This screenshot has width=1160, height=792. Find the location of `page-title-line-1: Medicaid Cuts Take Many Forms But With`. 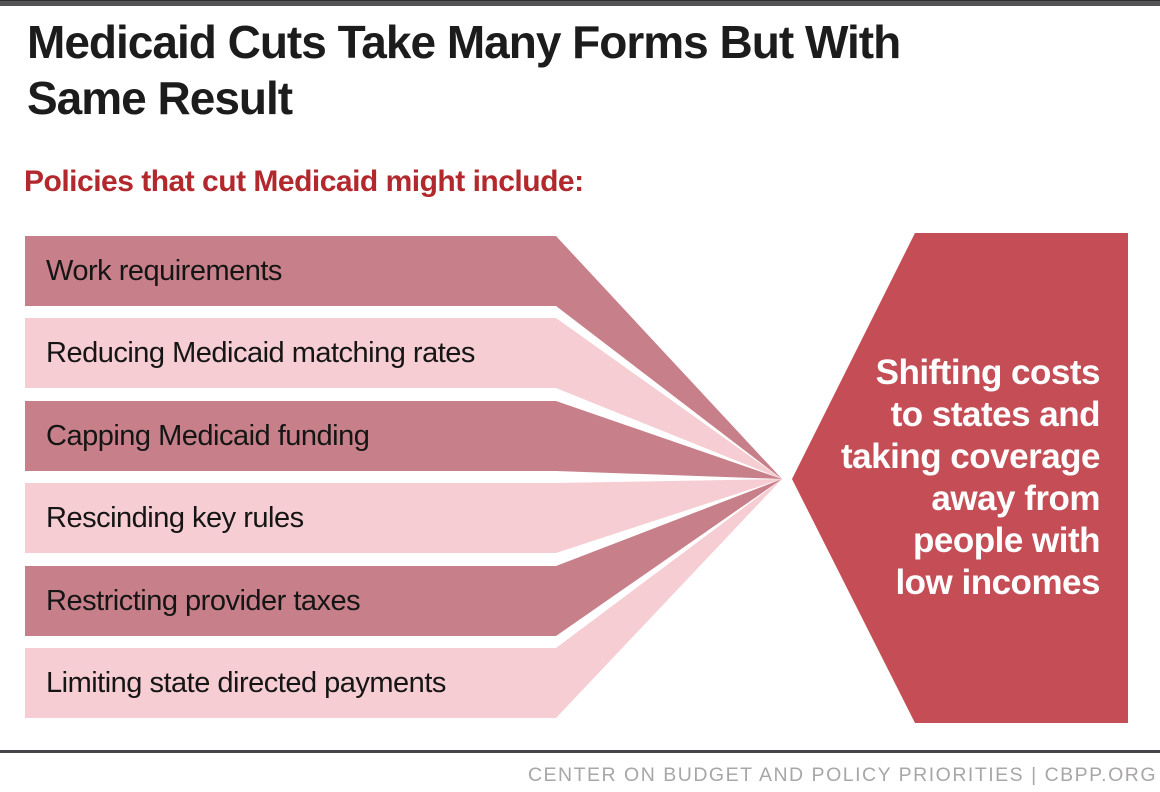

page-title-line-1: Medicaid Cuts Take Many Forms But With is located at coordinates (464, 42).